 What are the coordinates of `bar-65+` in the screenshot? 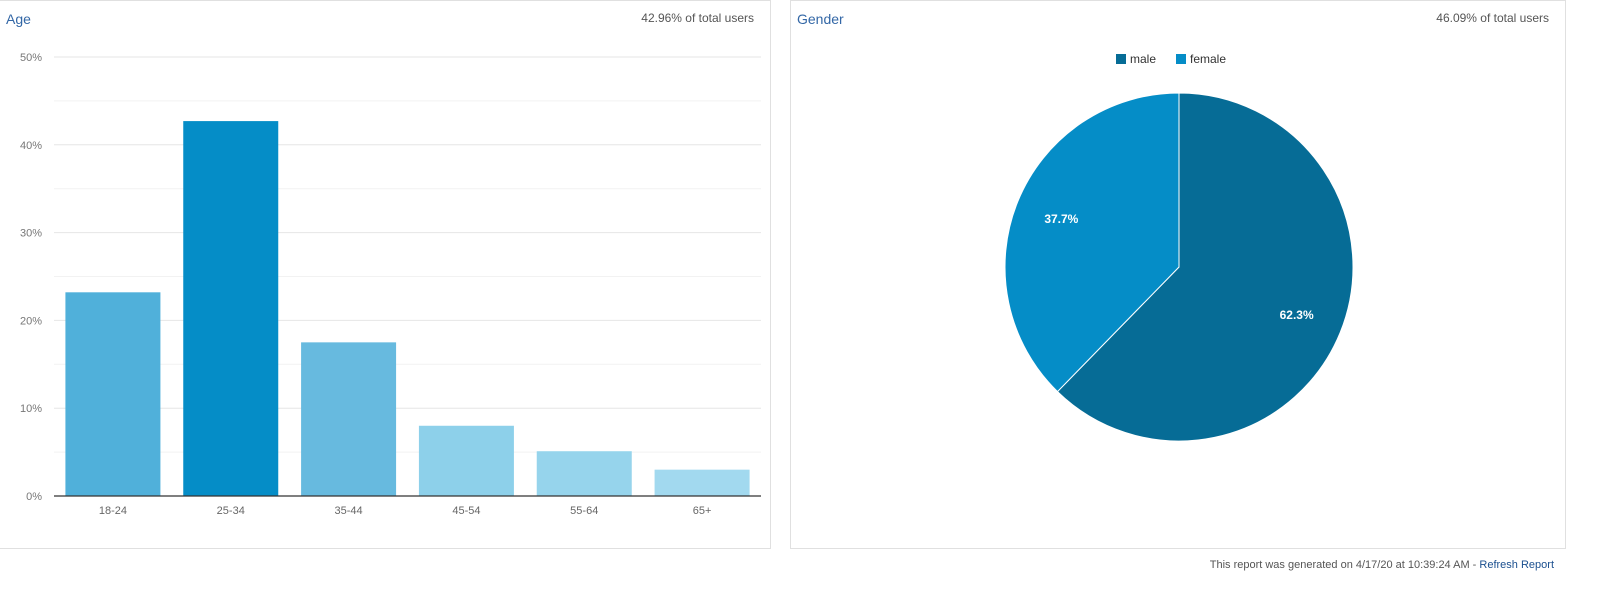 It's located at (702, 482).